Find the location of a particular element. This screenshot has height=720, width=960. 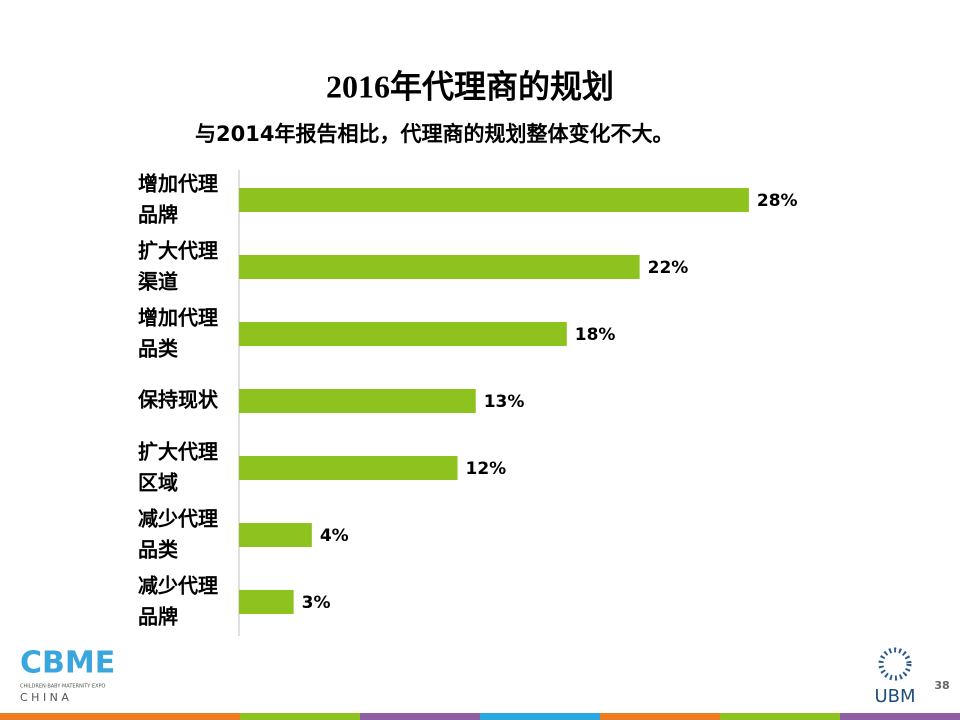

logo-tagline: CHILDREN·BABY·MATERNITY EXPO is located at coordinates (63, 687).